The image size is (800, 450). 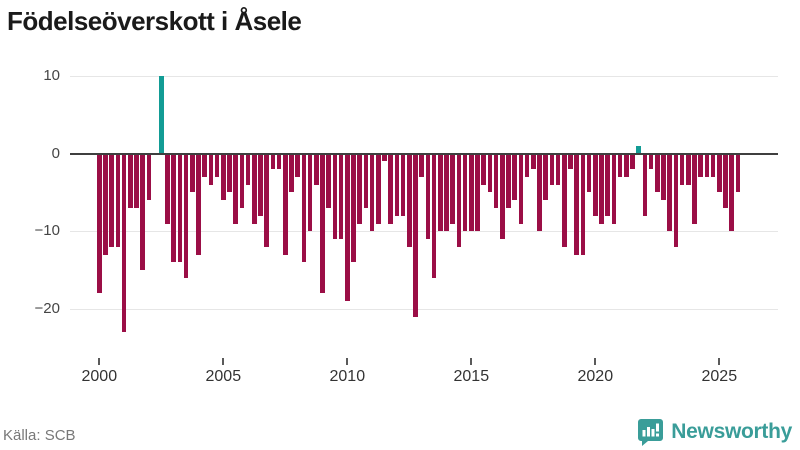 I want to click on bar-2022-Q1, so click(x=645, y=184).